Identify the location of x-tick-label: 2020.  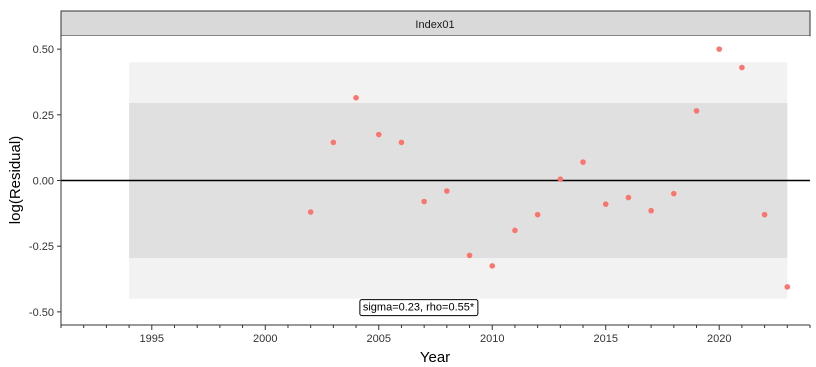
(719, 339).